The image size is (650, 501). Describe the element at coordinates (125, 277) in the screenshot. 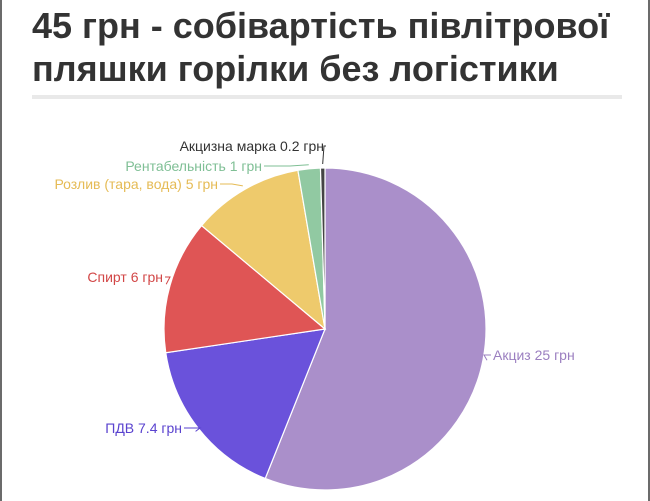

I see `slice-label-3: Спирт 6 грн` at that location.